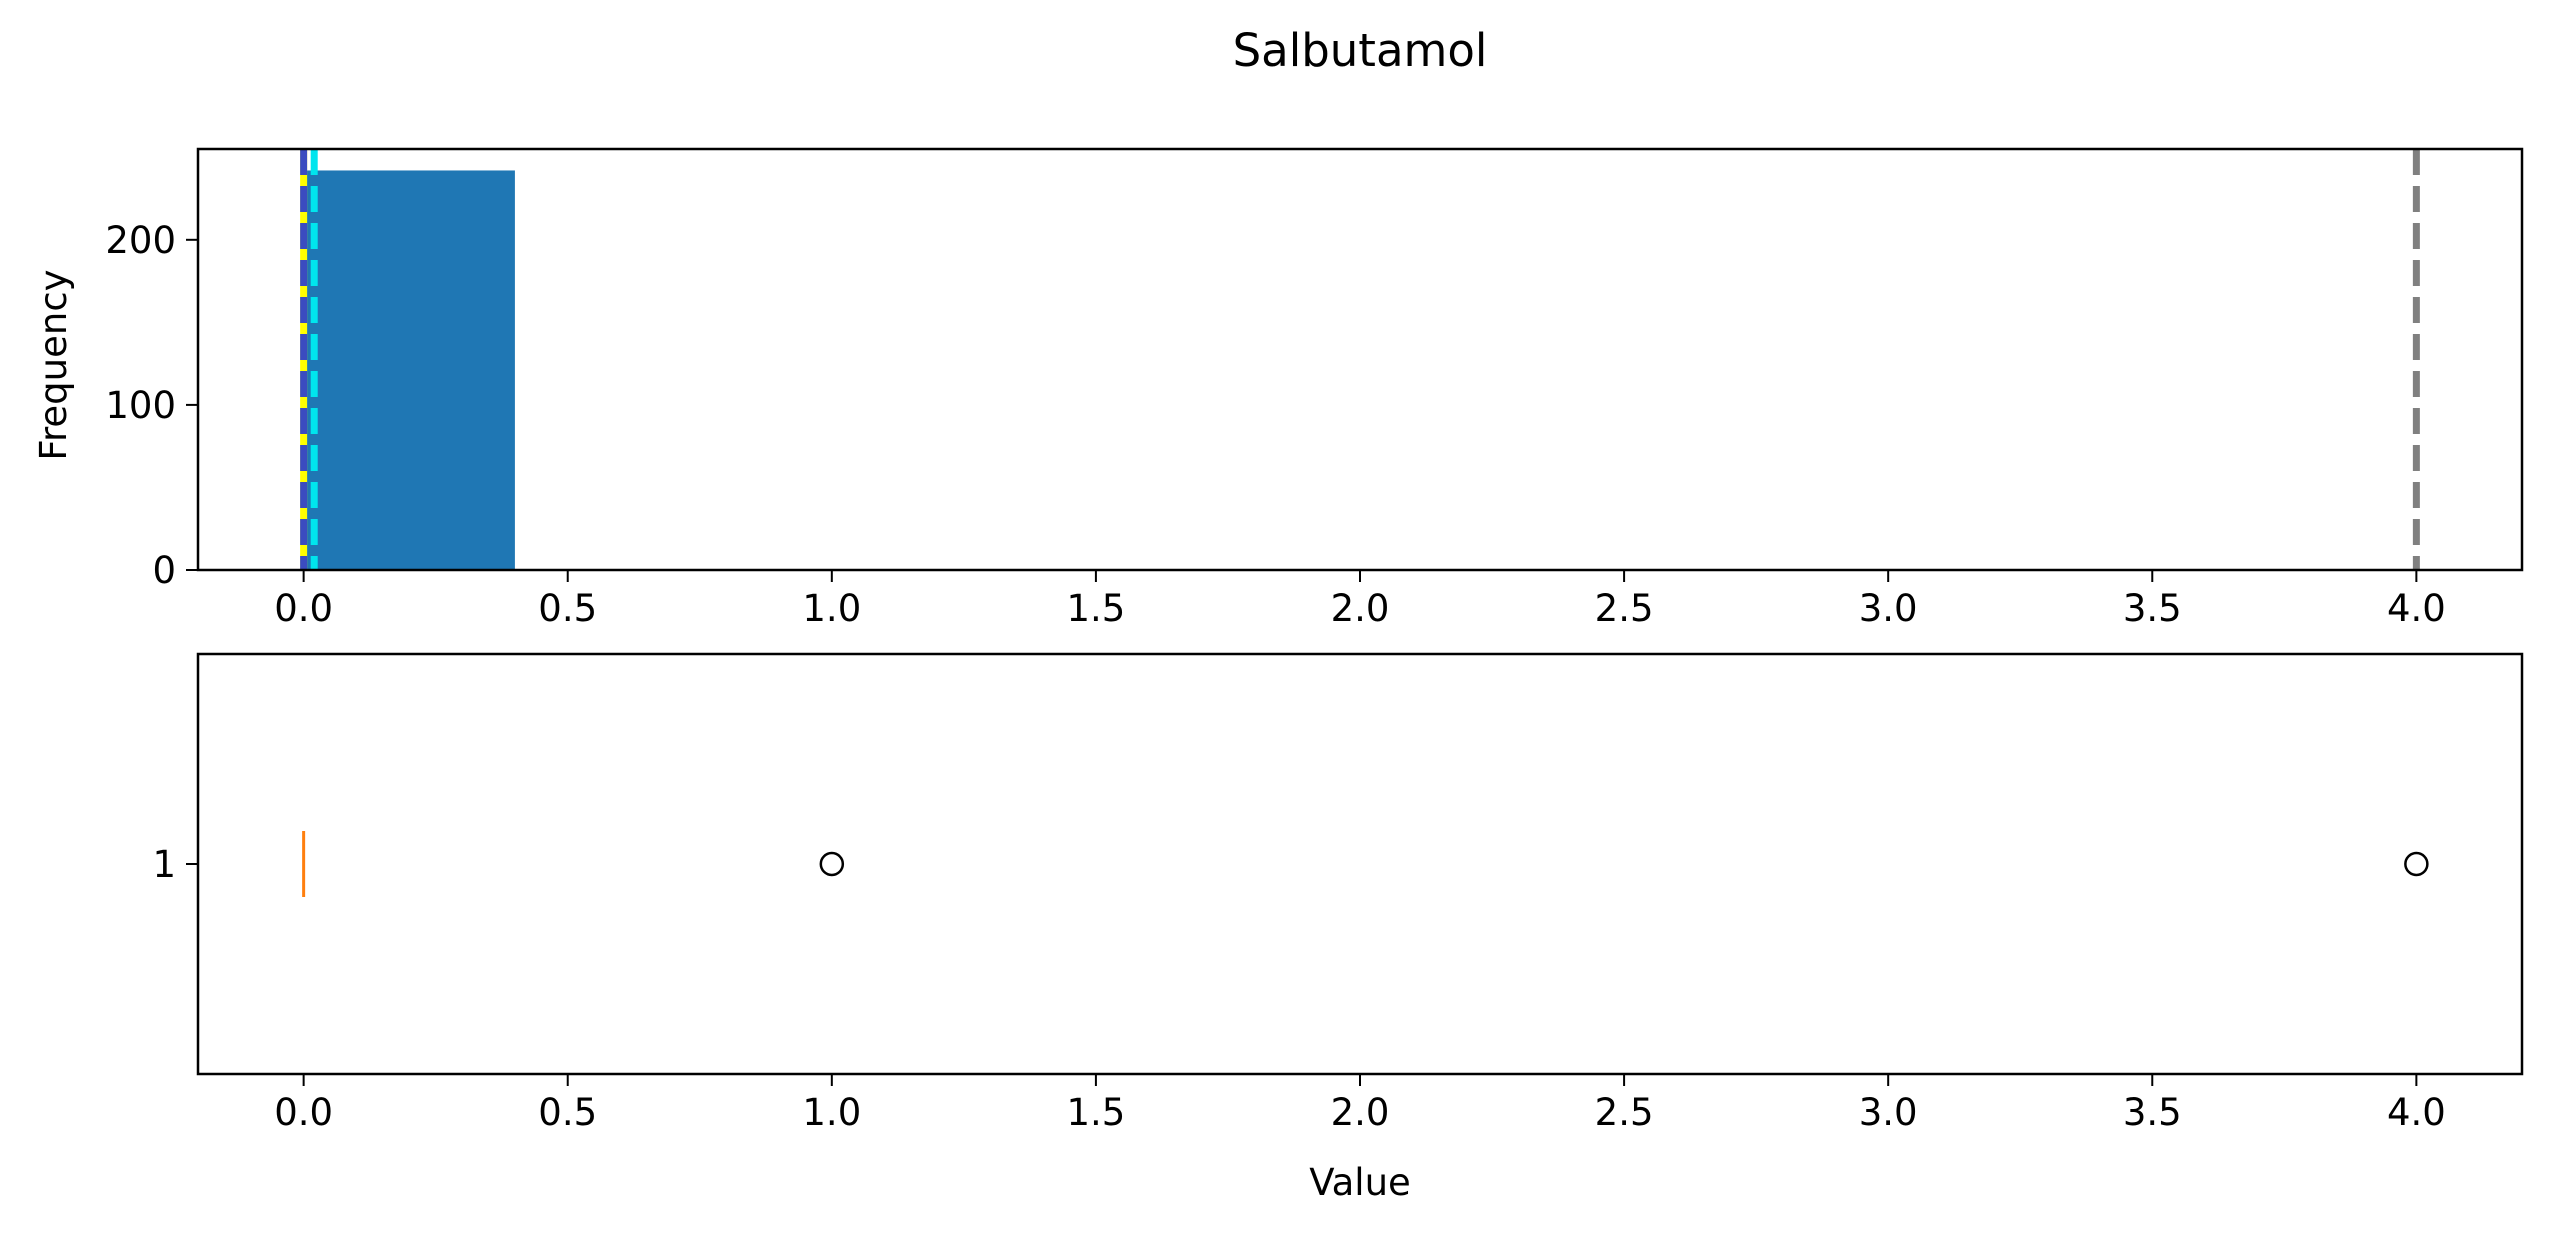 The height and width of the screenshot is (1233, 2552). What do you see at coordinates (1360, 1182) in the screenshot?
I see `boxplot-x-axis-label: Value` at bounding box center [1360, 1182].